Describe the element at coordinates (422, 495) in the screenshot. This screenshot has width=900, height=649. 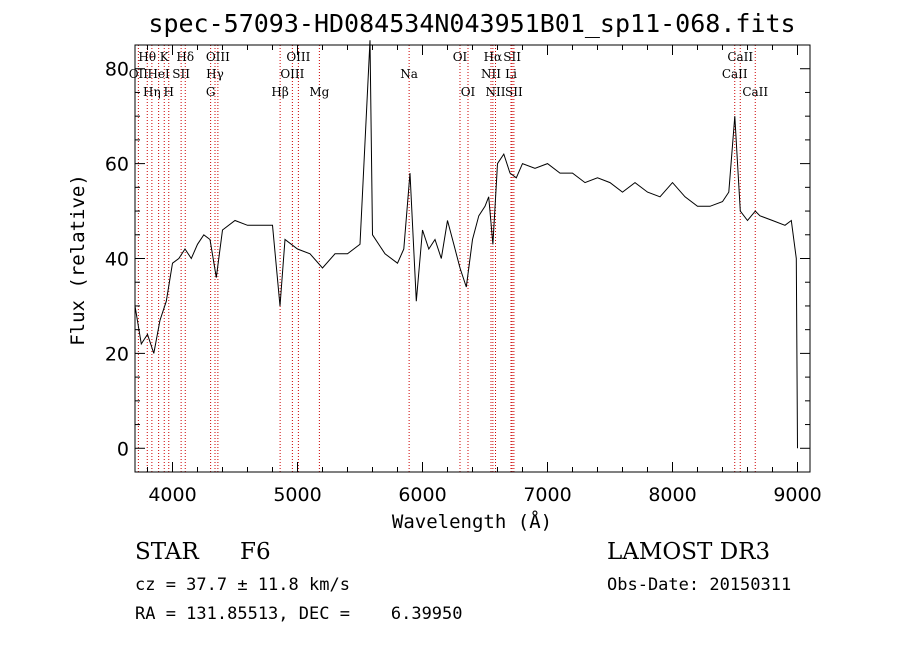
I see `x-tick-label: 6000` at that location.